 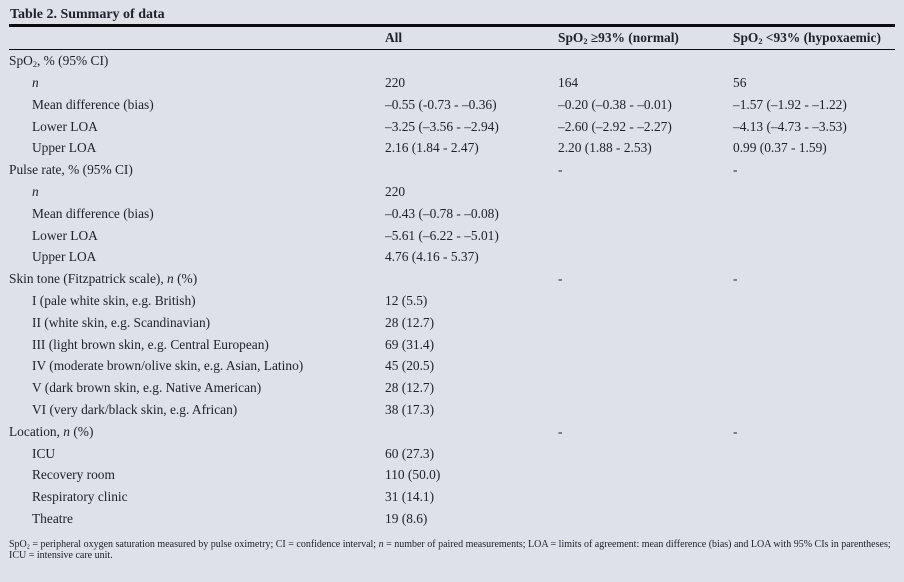 What do you see at coordinates (452, 49) in the screenshot?
I see `header-rule` at bounding box center [452, 49].